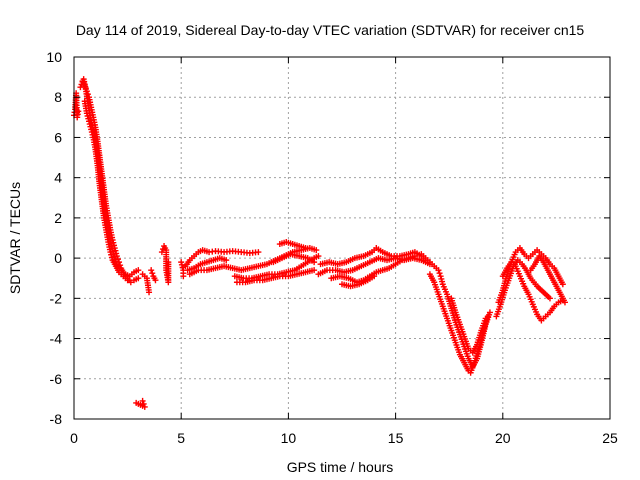 Image resolution: width=640 pixels, height=480 pixels. I want to click on y-tick-label: 4, so click(58, 178).